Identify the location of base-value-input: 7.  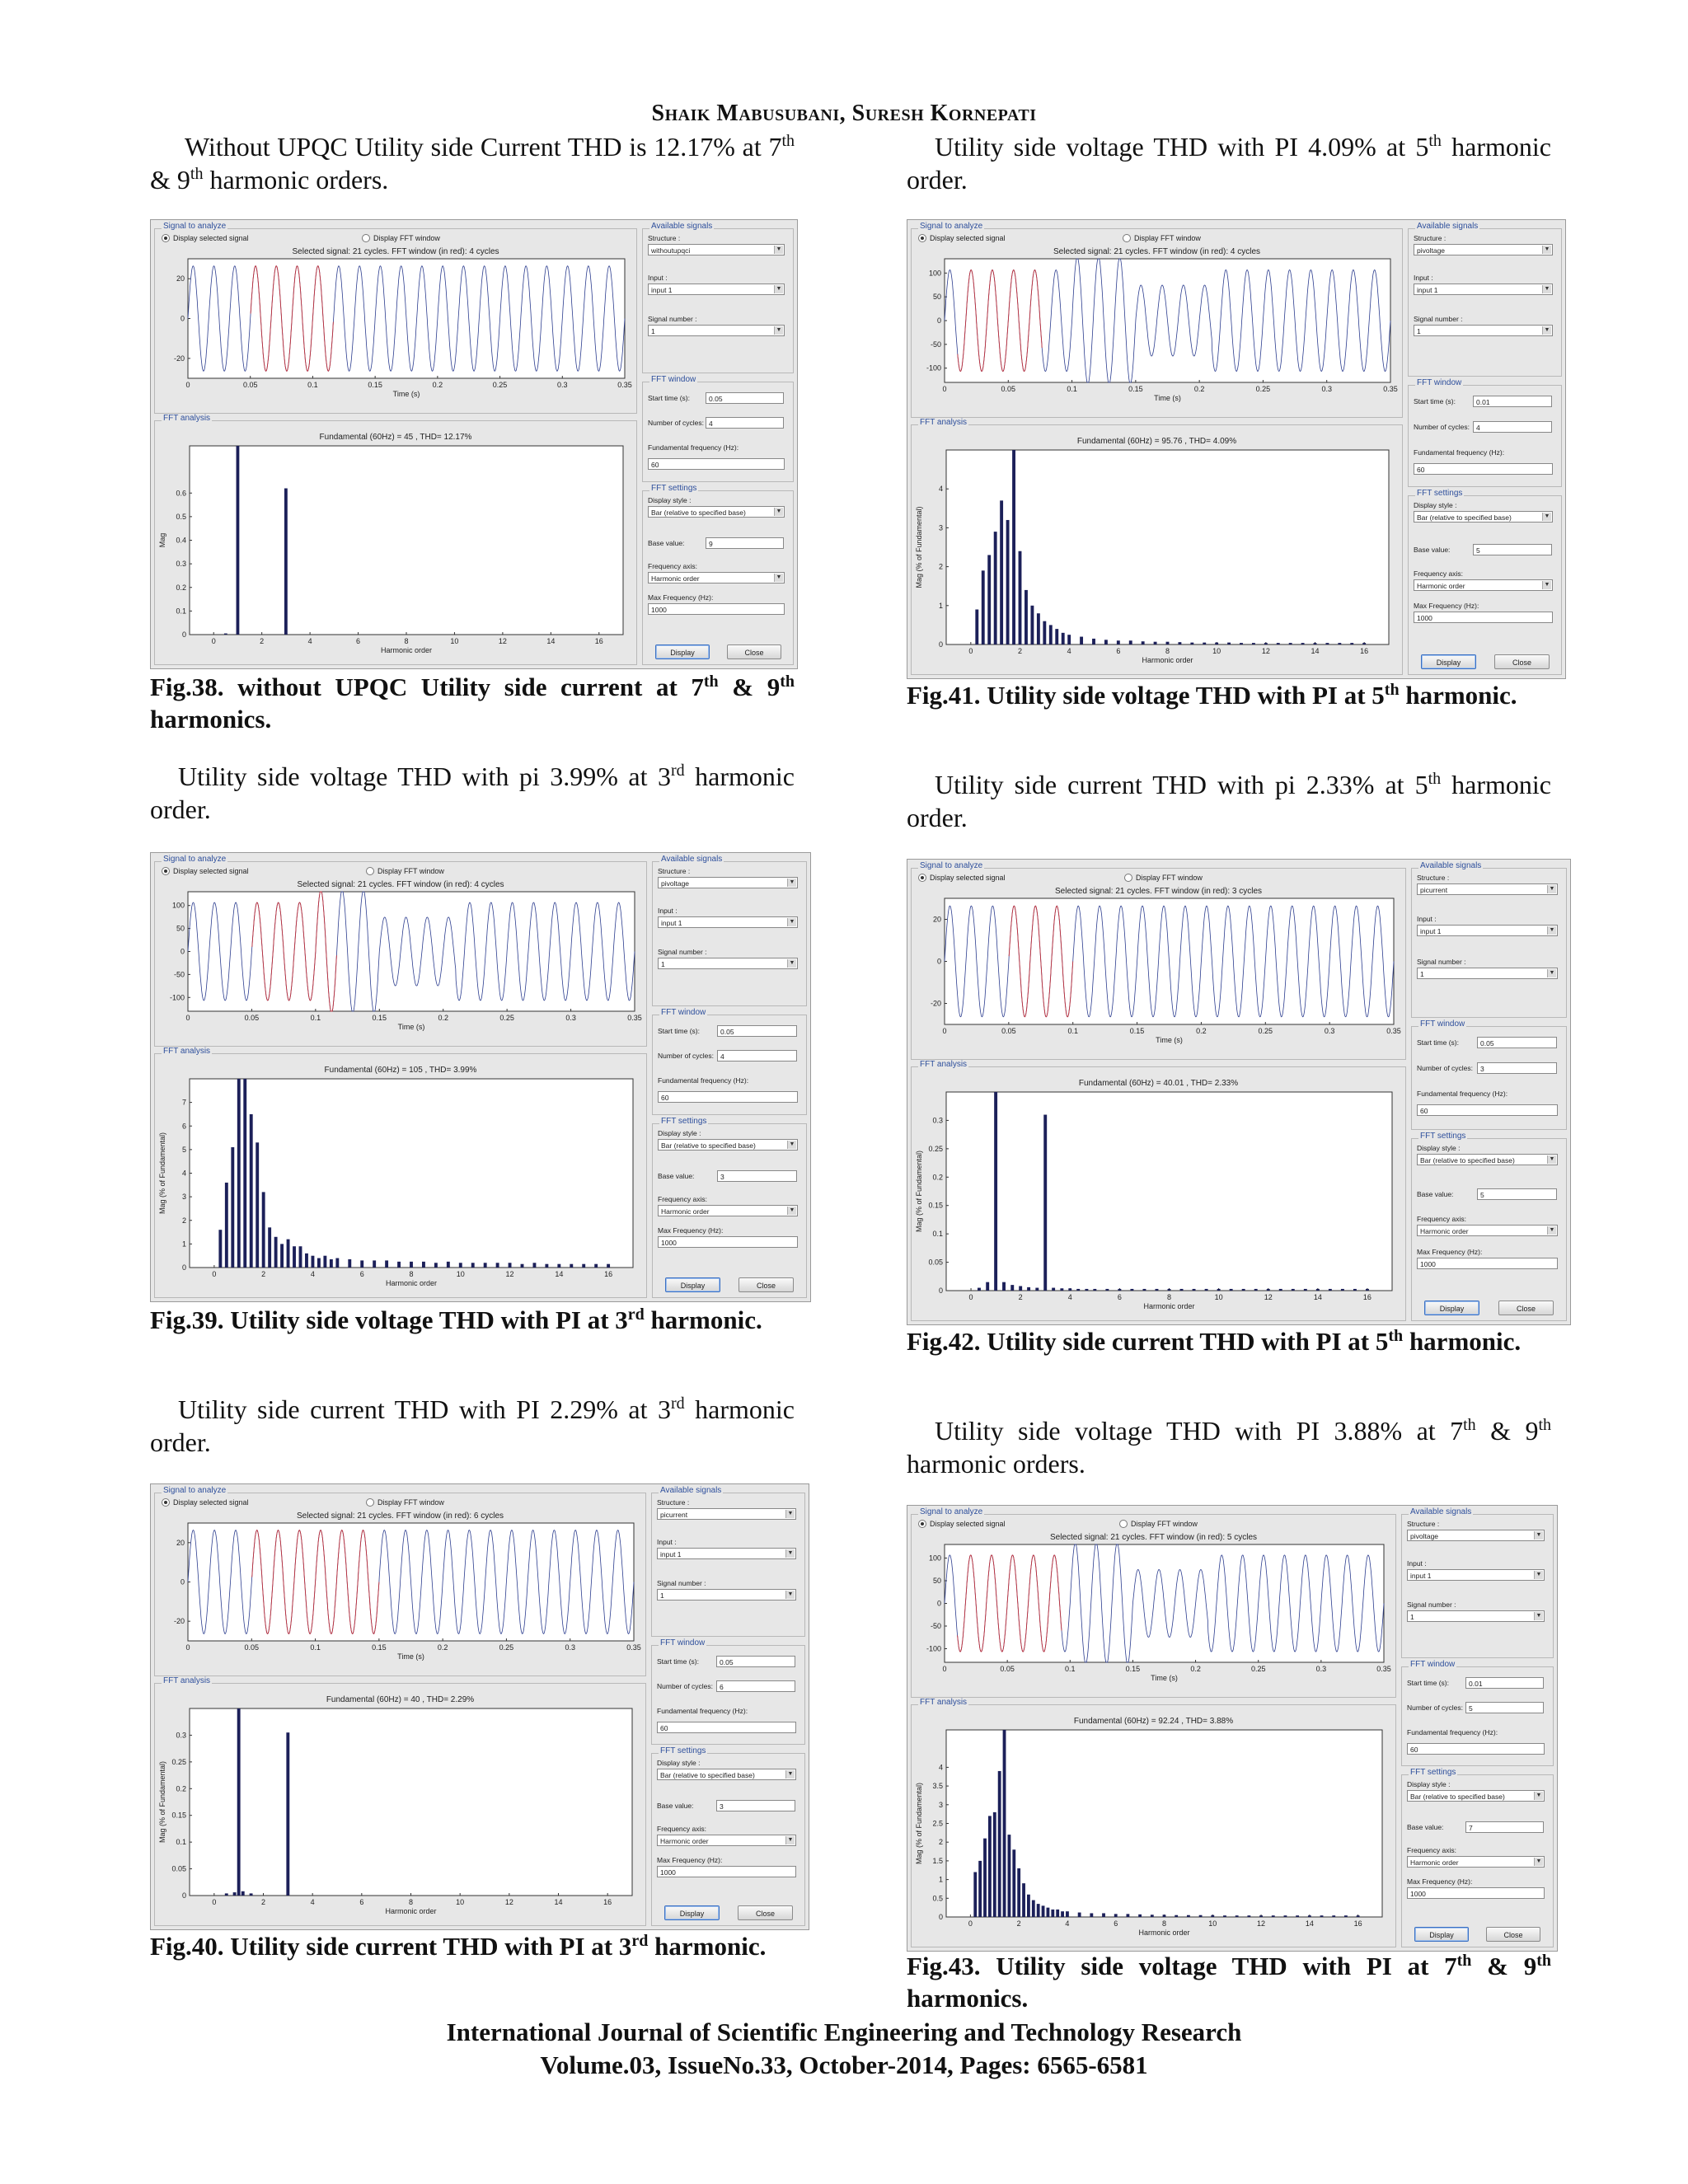
(1505, 1827).